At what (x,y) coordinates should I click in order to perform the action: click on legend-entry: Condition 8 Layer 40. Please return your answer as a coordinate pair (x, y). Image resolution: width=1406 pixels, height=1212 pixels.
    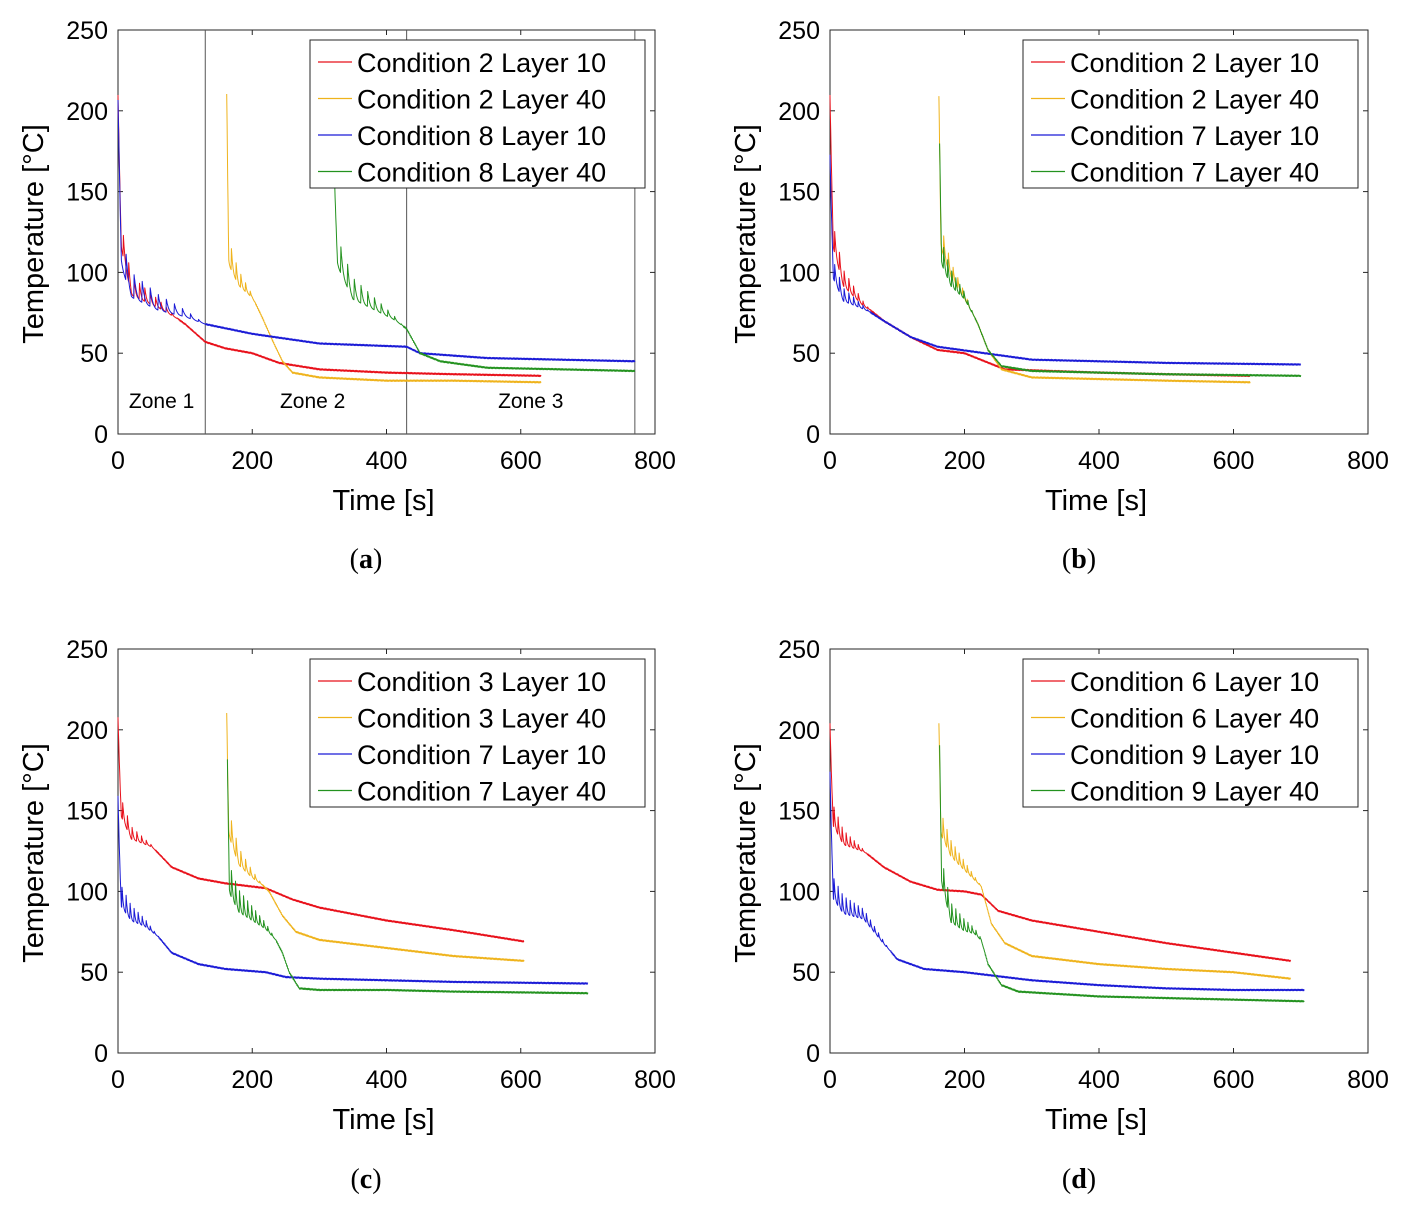
    Looking at the image, I should click on (481, 173).